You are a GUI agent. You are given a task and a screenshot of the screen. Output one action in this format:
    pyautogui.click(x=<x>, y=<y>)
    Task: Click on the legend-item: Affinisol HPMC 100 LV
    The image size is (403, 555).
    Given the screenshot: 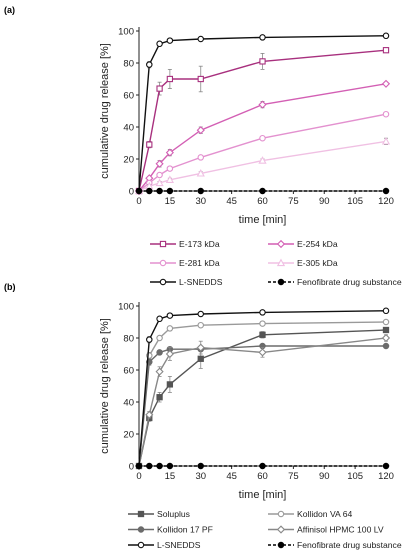 What is the action you would take?
    pyautogui.click(x=326, y=530)
    